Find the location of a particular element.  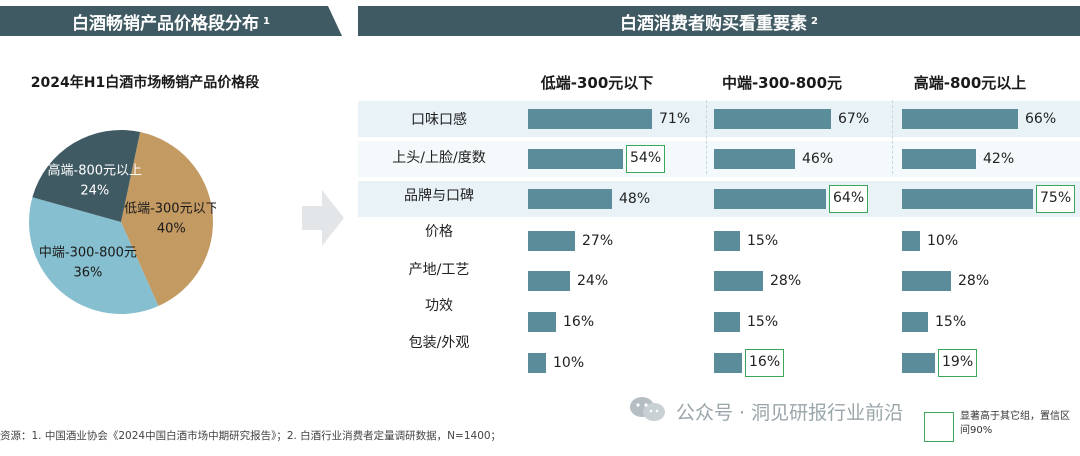

bar-value: 67% is located at coordinates (854, 119).